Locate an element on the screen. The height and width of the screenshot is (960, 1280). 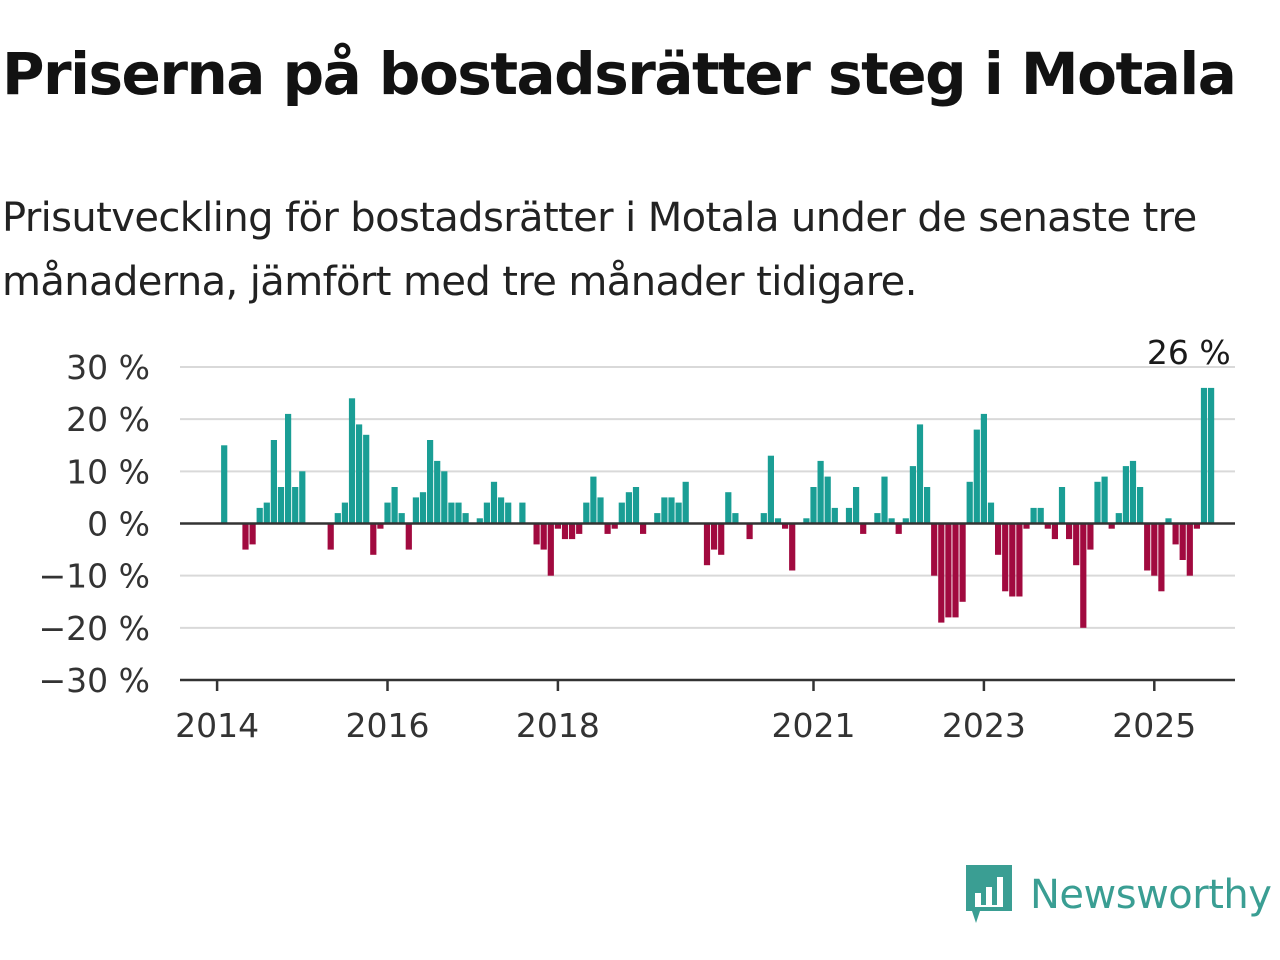
y-tick-label: −20 % is located at coordinates (95, 628).